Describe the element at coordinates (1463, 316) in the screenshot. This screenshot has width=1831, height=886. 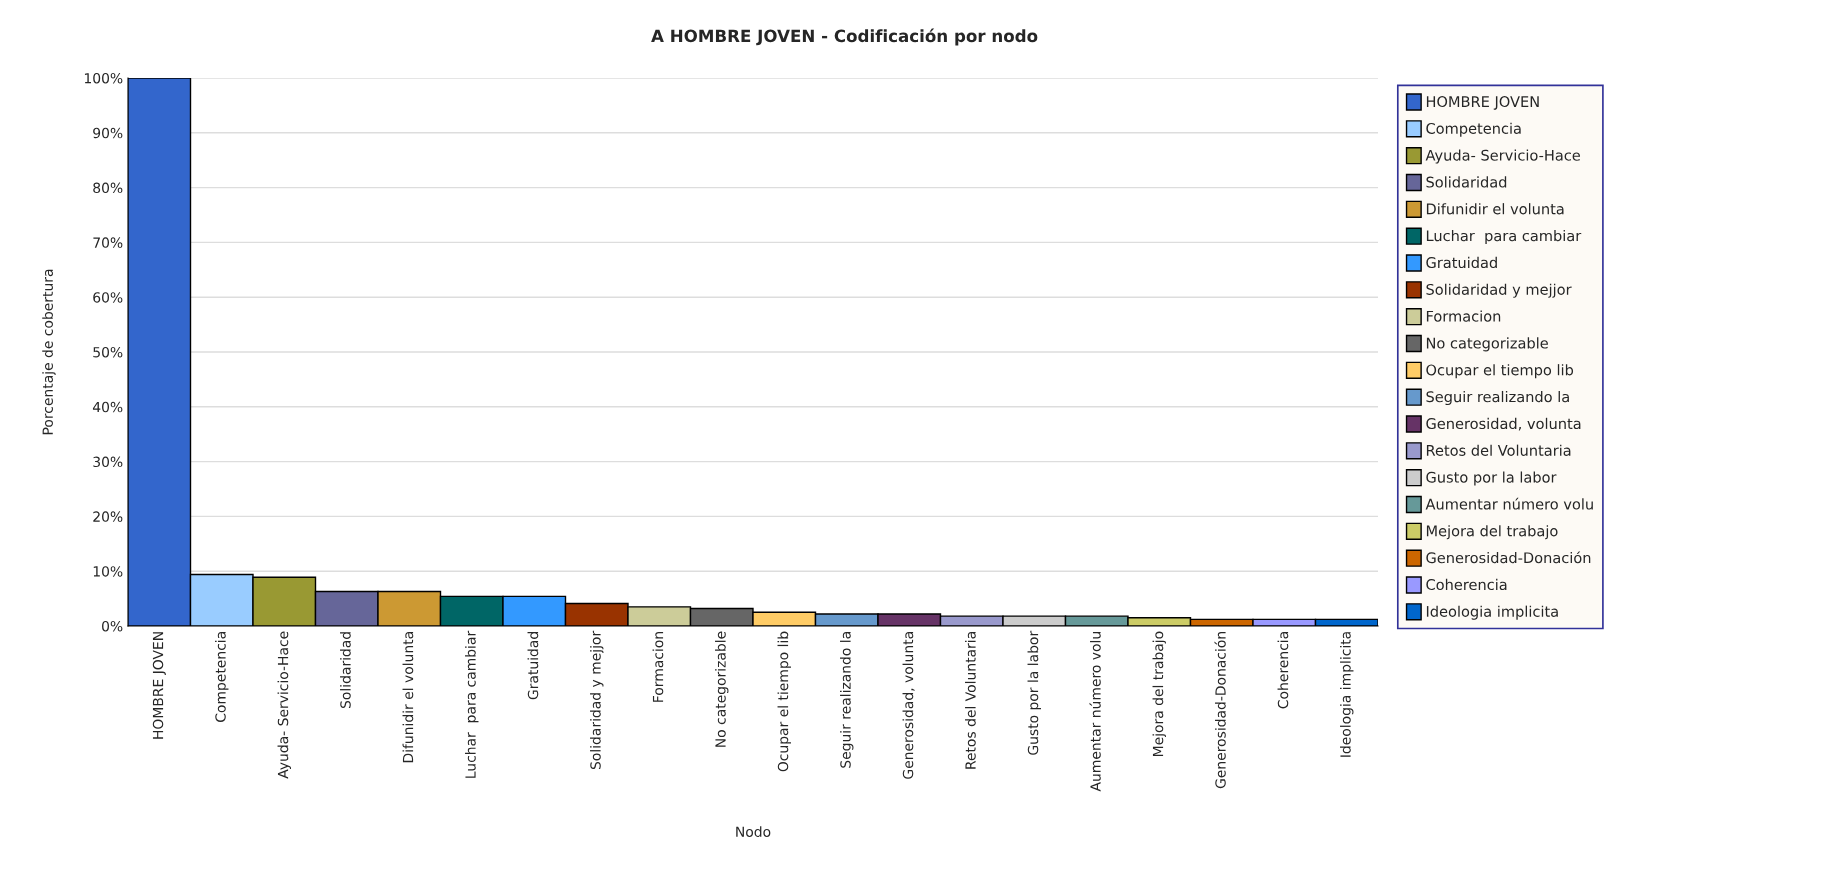
I see `legend-label: Formacion` at that location.